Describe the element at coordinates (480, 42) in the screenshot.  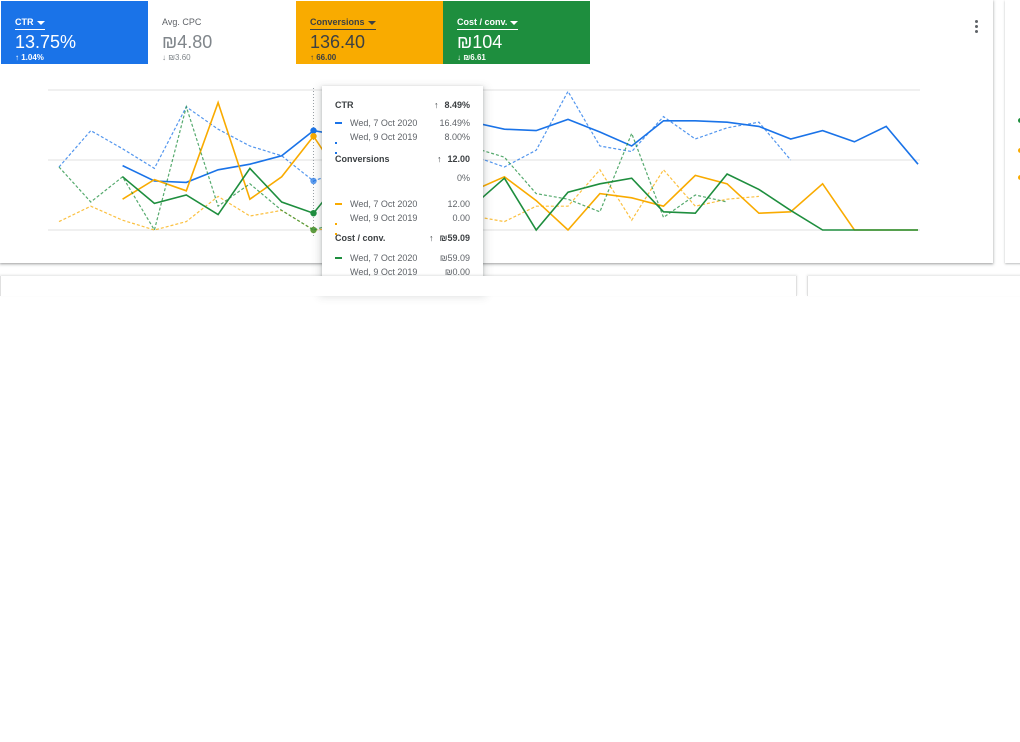
I see `metric-value: ₪104` at that location.